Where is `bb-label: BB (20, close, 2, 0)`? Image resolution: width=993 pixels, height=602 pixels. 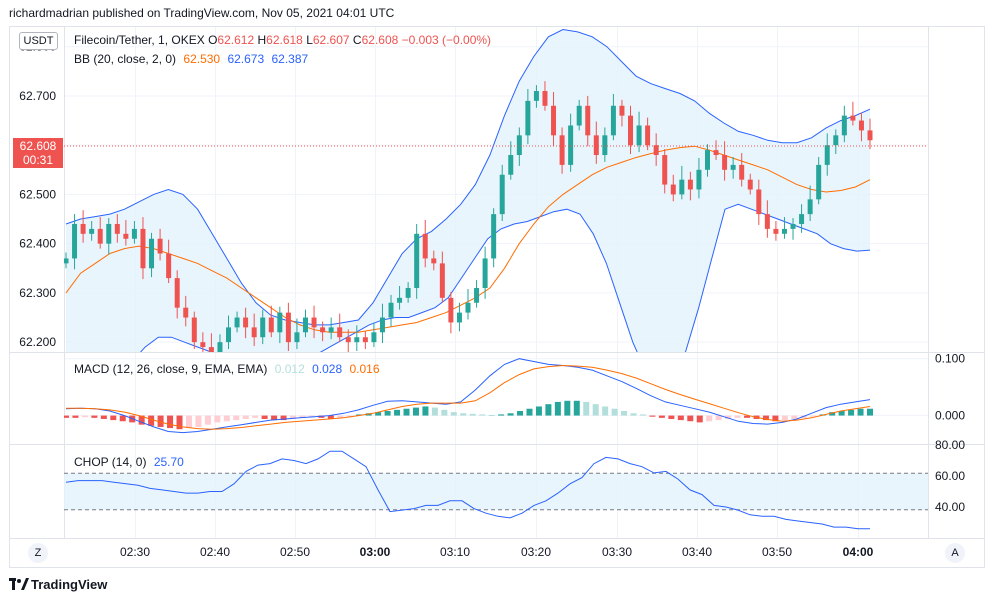
bb-label: BB (20, close, 2, 0) is located at coordinates (125, 59).